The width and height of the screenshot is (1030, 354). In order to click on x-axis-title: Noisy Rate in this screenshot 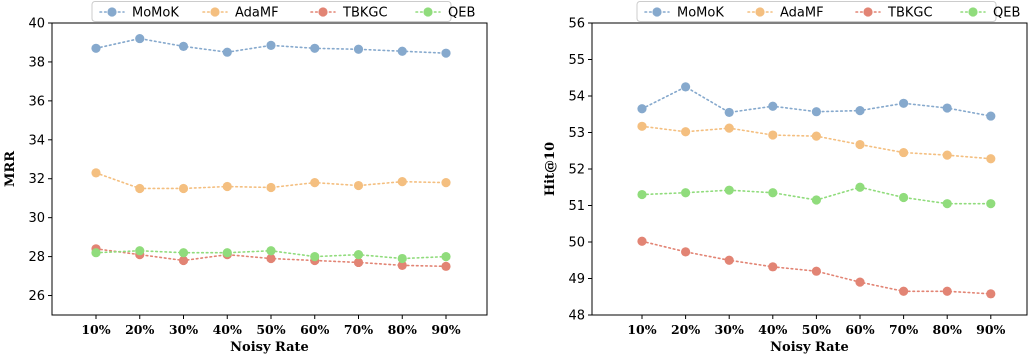, I will do `click(809, 347)`.